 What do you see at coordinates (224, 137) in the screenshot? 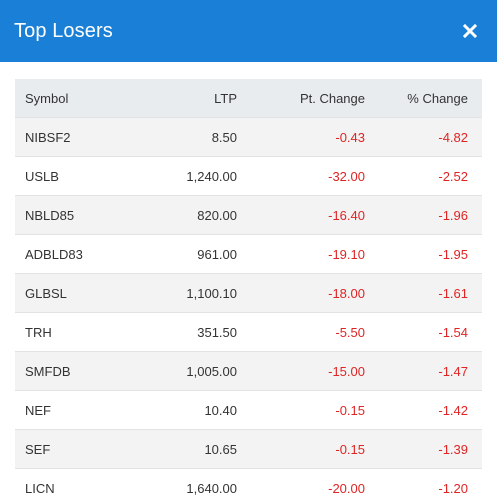
I see `ltp-cell: 8.50` at bounding box center [224, 137].